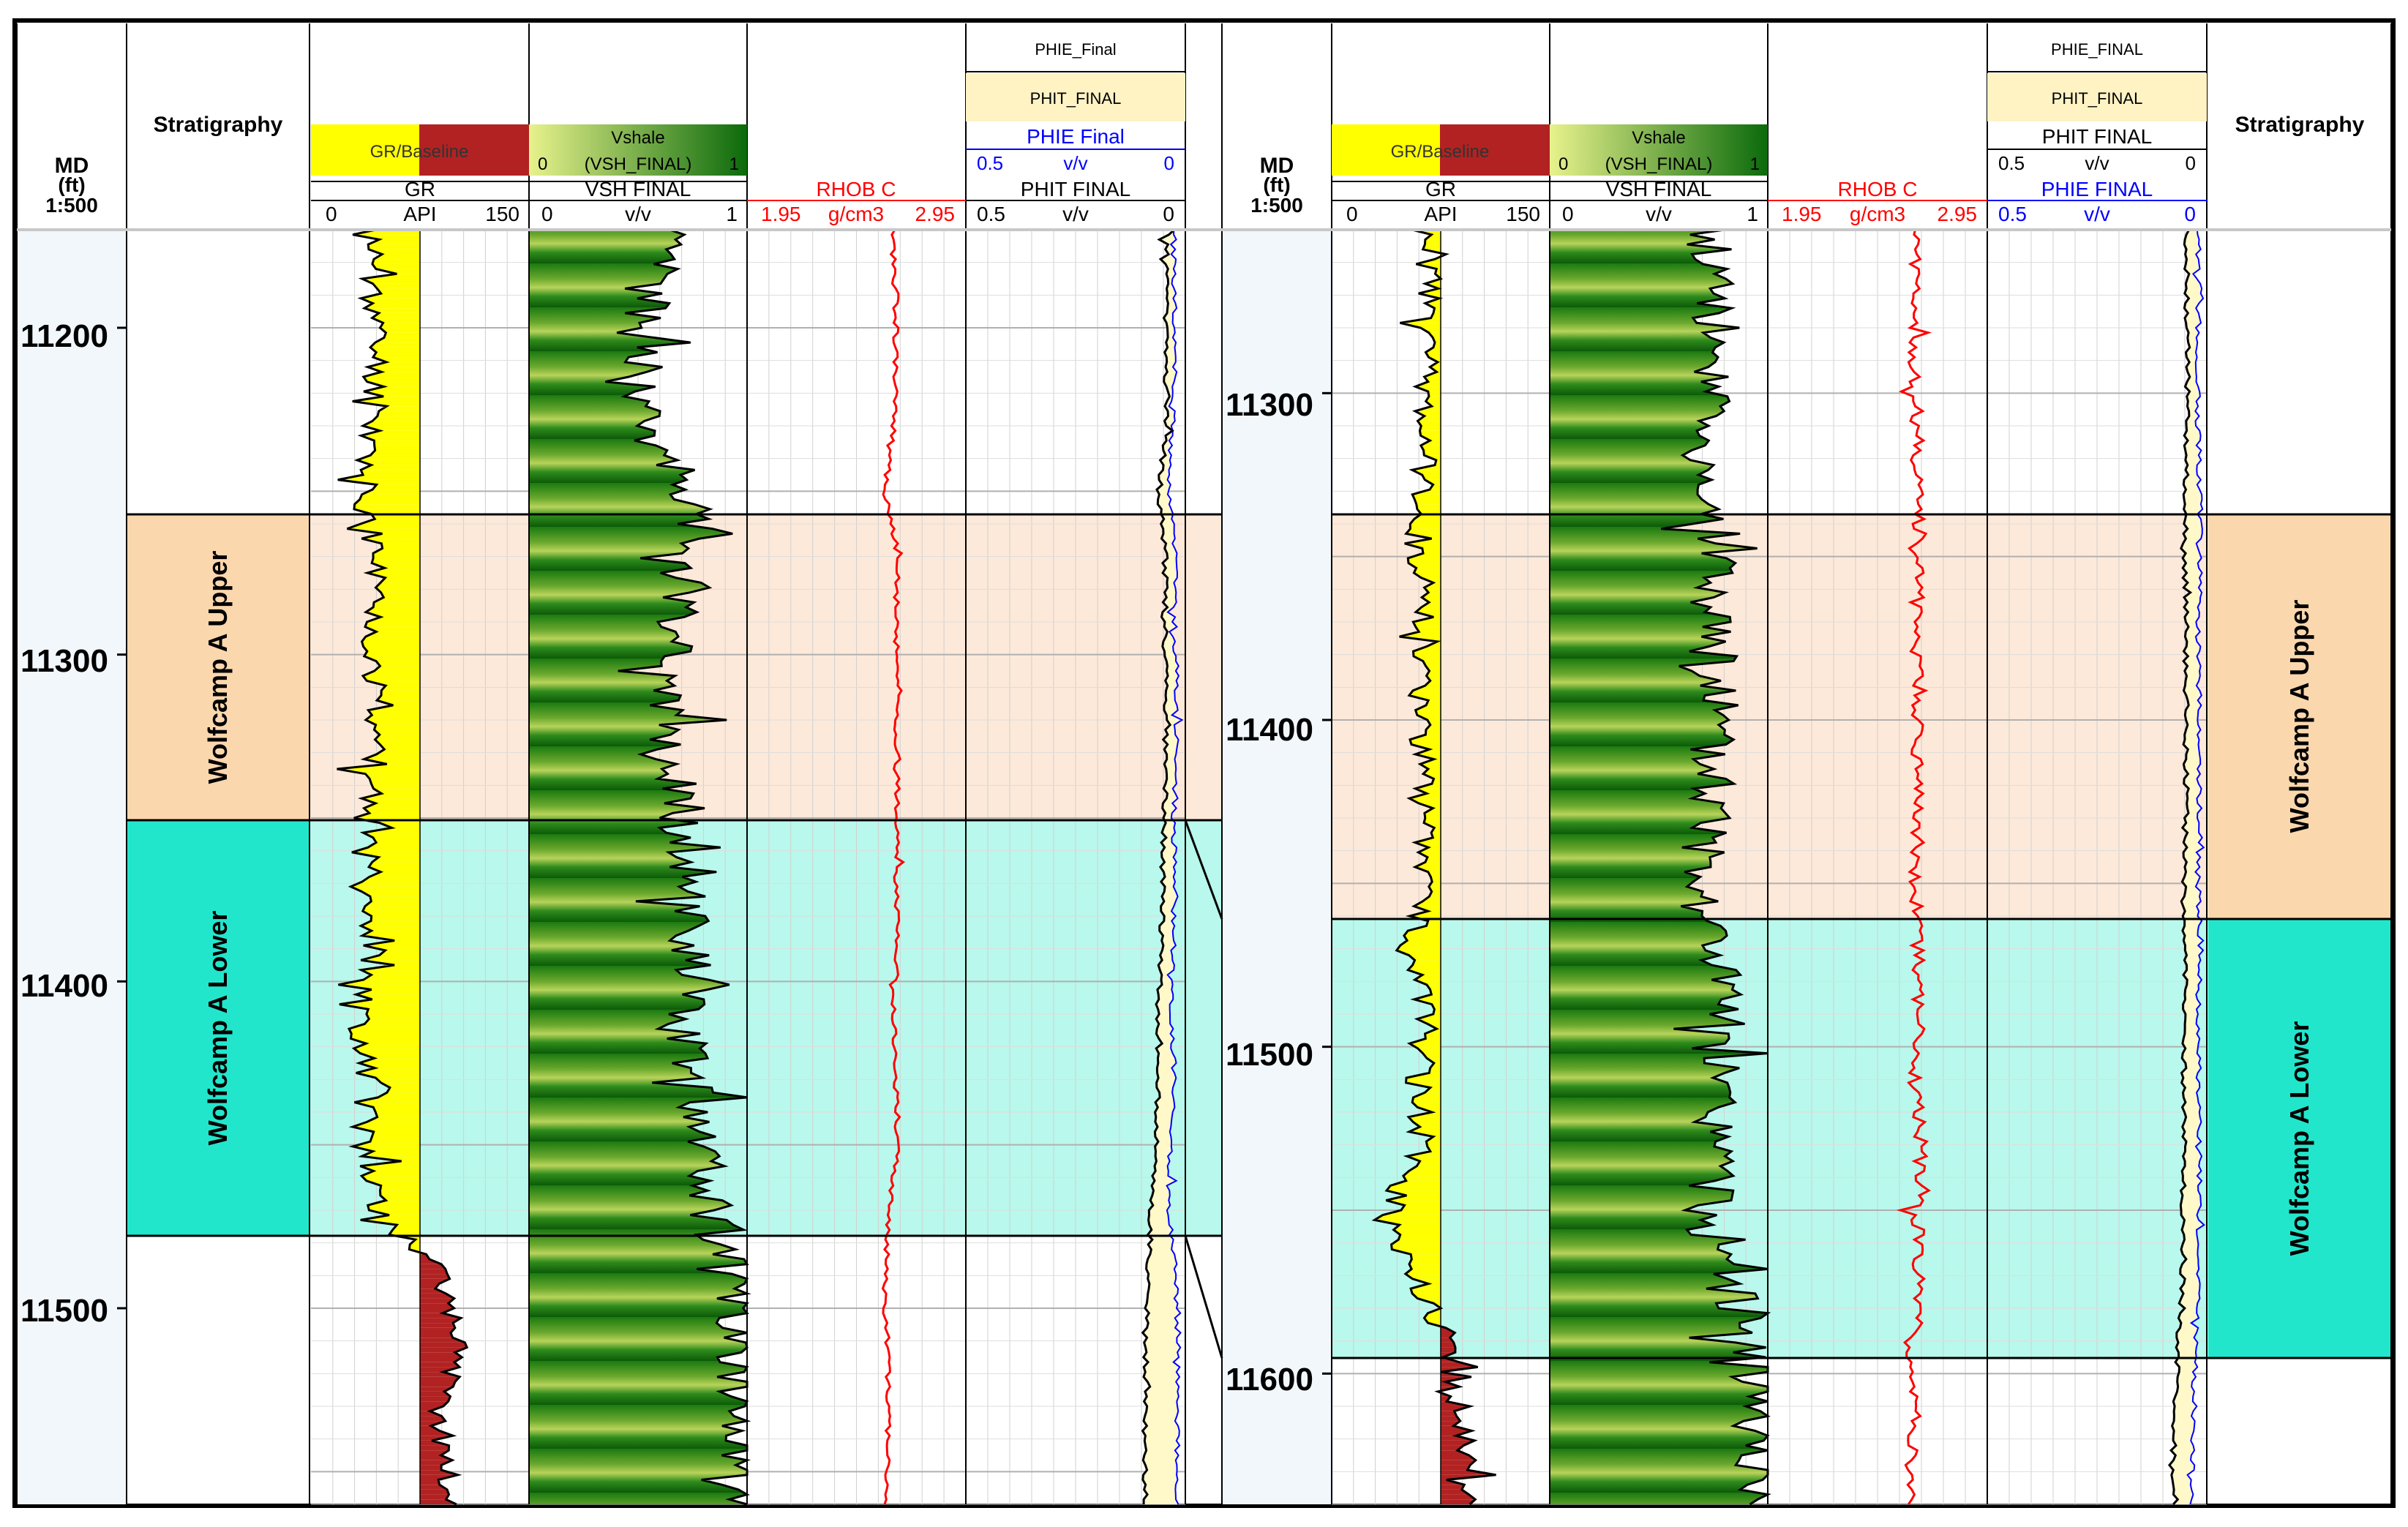 The image size is (2408, 1527). I want to click on vsh-final-paren-right: (VSH_FINAL), so click(1659, 164).